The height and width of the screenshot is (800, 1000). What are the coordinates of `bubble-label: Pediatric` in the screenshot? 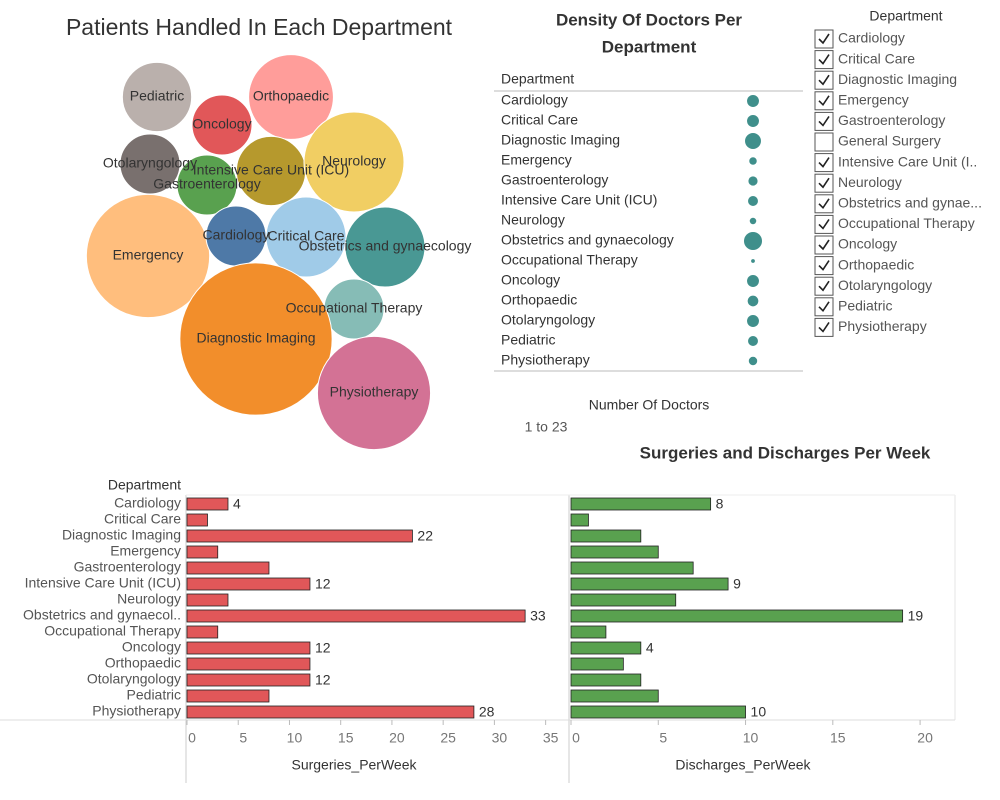 It's located at (157, 96).